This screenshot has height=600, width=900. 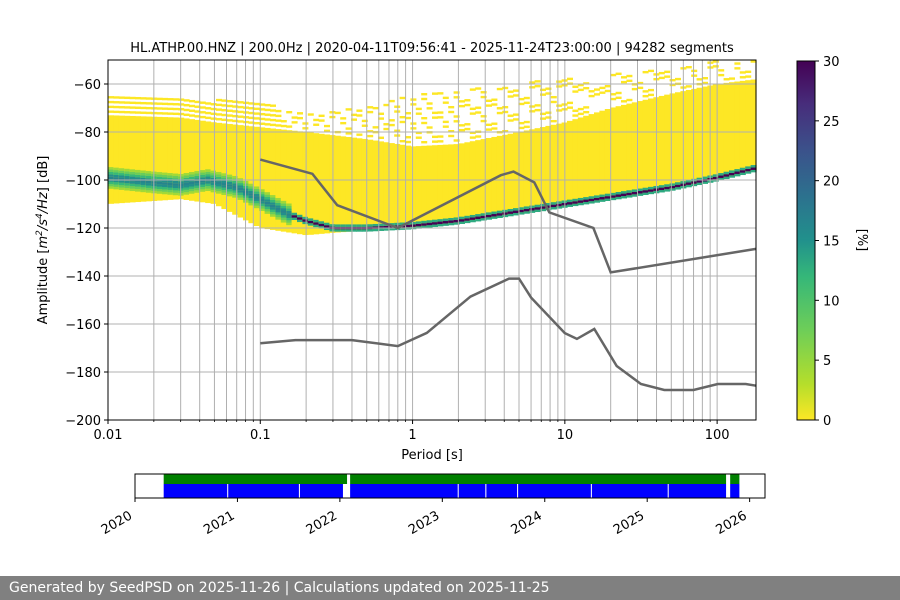 What do you see at coordinates (831, 62) in the screenshot?
I see `colorbar-tick-label: 30` at bounding box center [831, 62].